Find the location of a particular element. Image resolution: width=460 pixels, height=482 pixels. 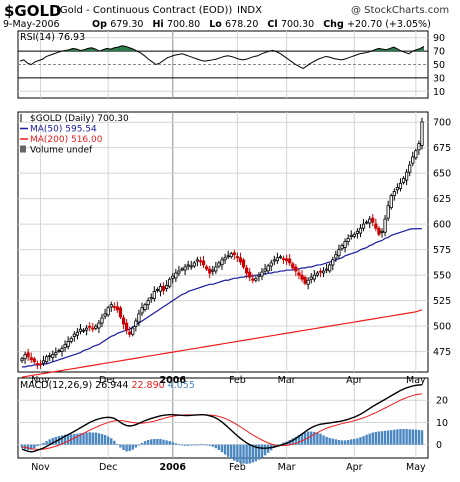

legend-volume-swatch is located at coordinates (23, 149).